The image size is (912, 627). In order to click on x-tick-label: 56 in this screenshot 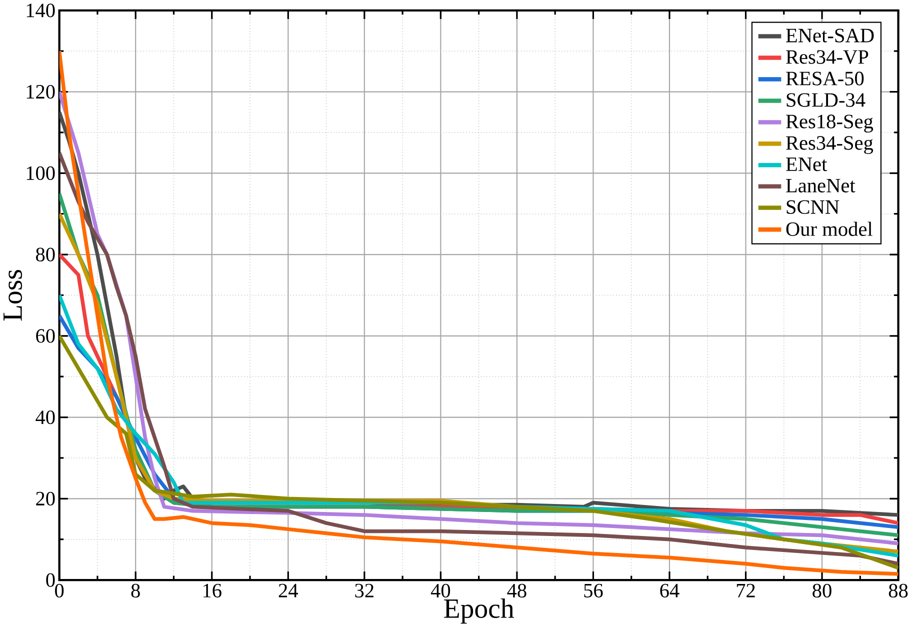, I will do `click(593, 591)`.